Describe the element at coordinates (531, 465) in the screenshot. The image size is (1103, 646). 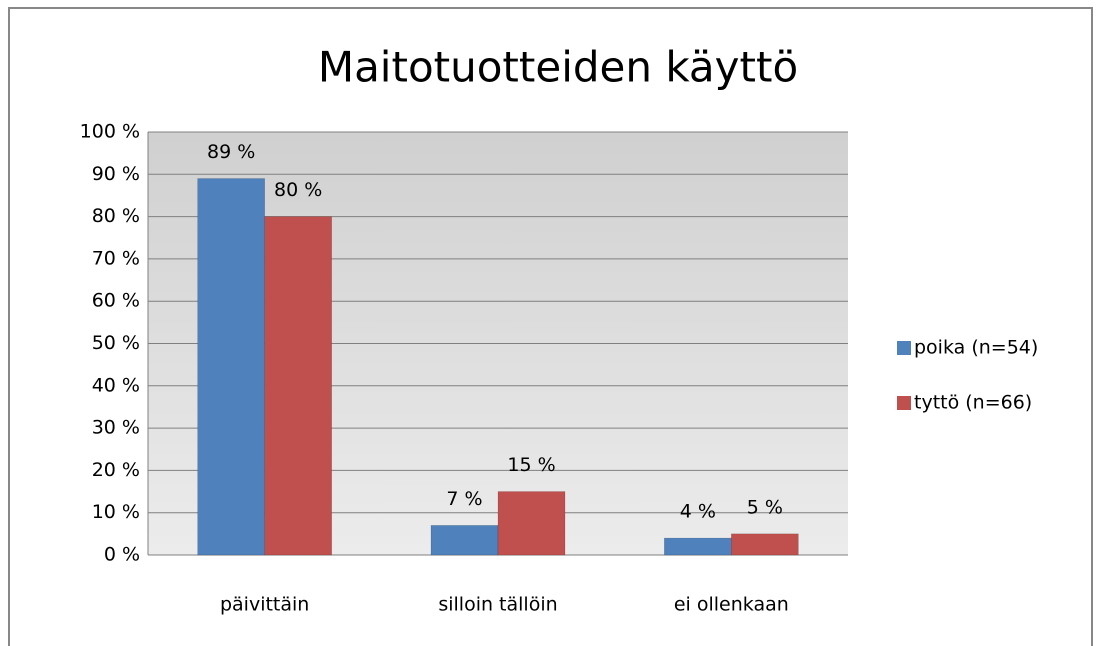
I see `value-label: 15 %` at that location.